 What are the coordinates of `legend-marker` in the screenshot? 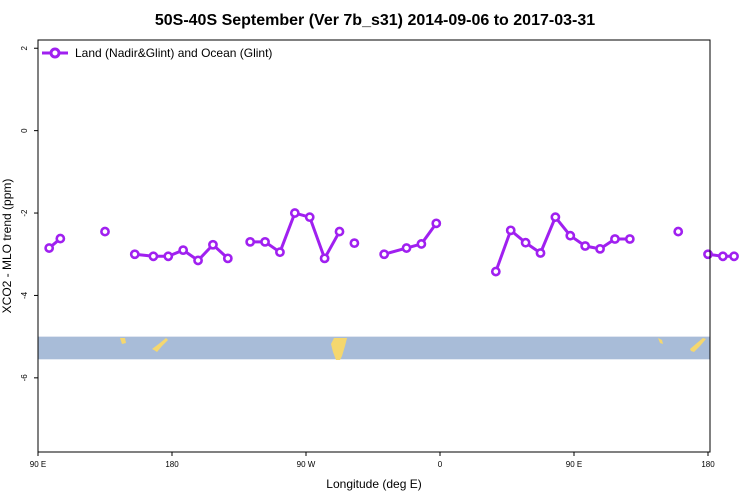 It's located at (55, 53).